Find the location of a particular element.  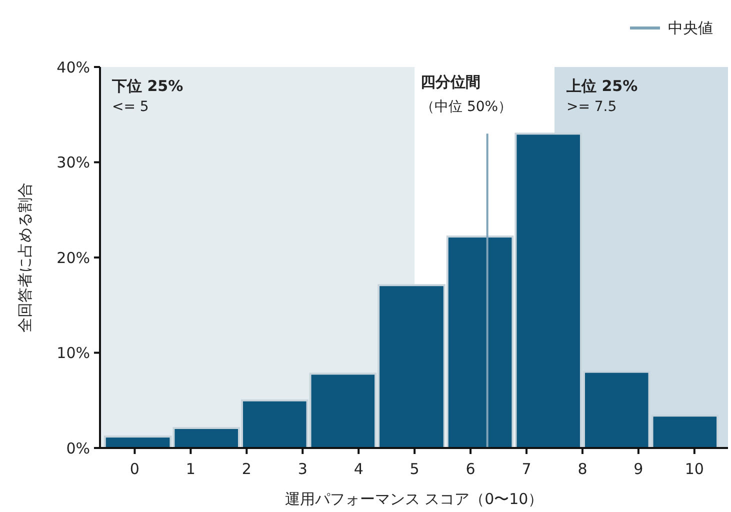

x-tick-label: 4 is located at coordinates (359, 469).